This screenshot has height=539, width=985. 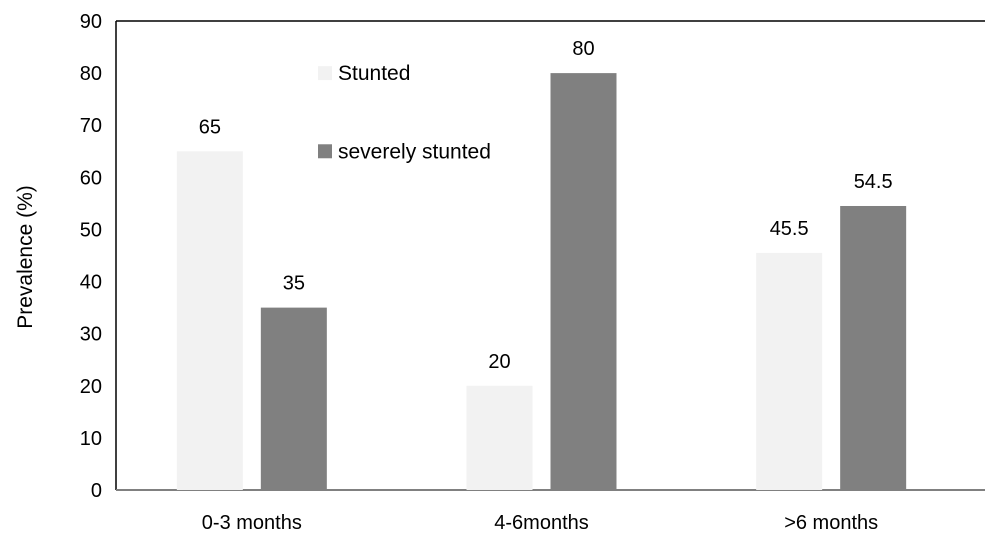 I want to click on legend: Stunted severely stunted, so click(x=404, y=112).